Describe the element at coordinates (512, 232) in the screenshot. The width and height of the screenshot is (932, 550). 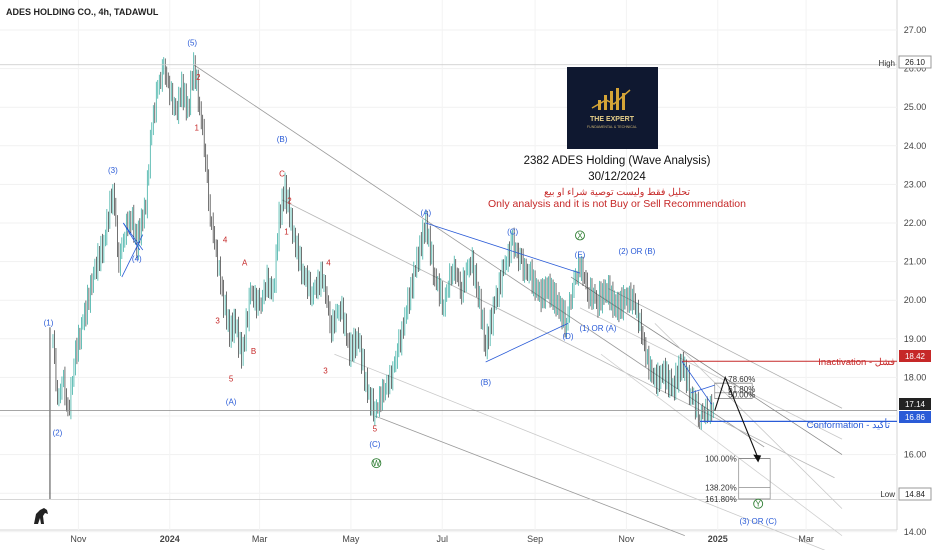
I see `wave-label: (C)` at that location.